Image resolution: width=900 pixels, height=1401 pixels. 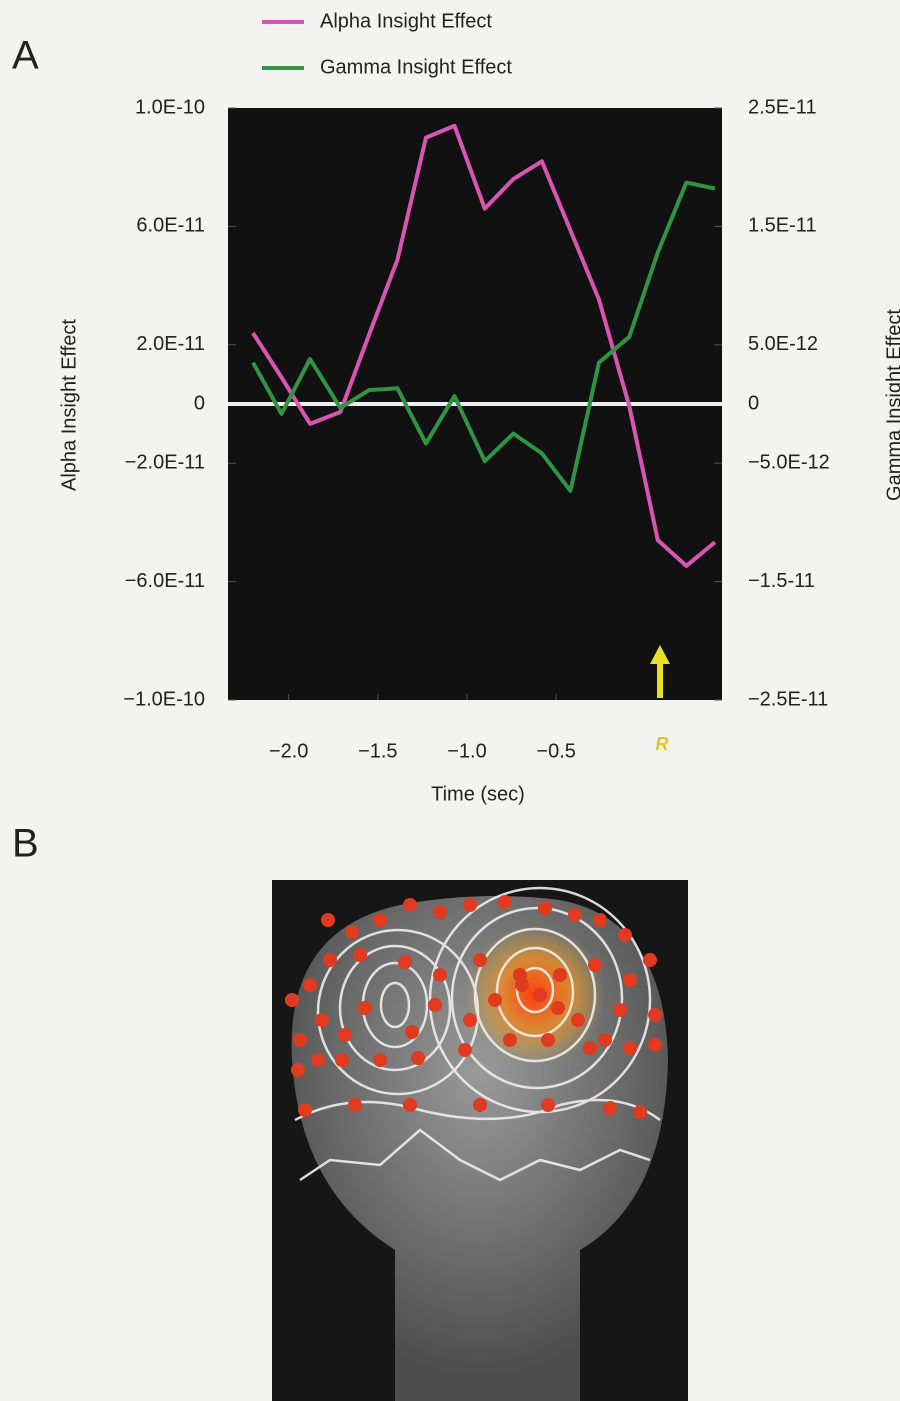 What do you see at coordinates (288, 751) in the screenshot?
I see `x-tick-label: −2.0` at bounding box center [288, 751].